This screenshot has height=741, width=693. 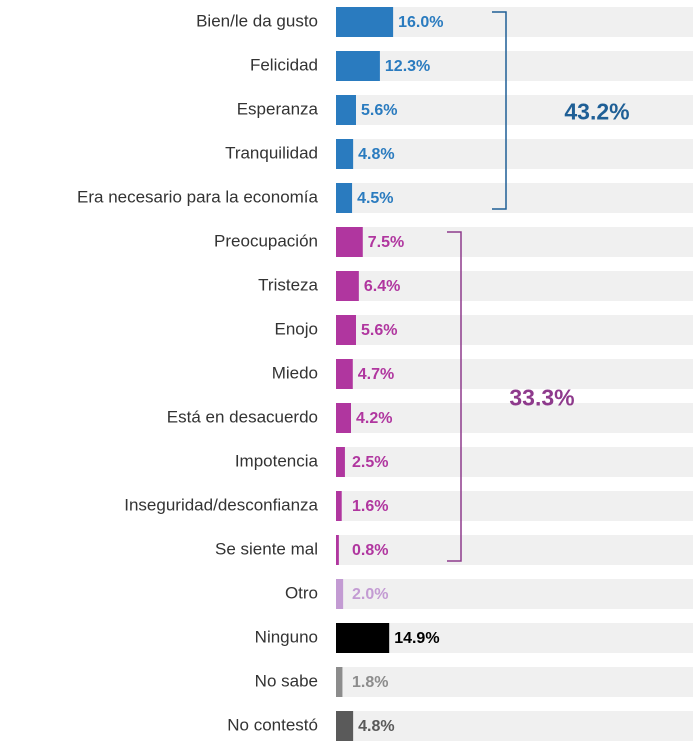 What do you see at coordinates (277, 460) in the screenshot?
I see `category-label: Impotencia` at bounding box center [277, 460].